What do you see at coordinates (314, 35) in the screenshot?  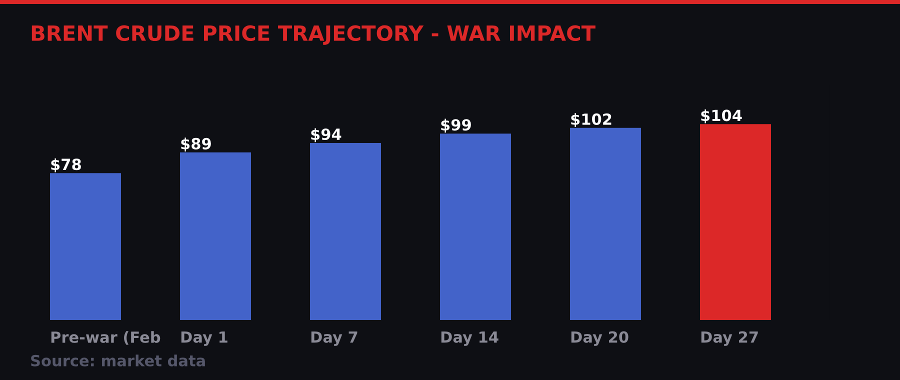 I see `chart-title: BRENT CRUDE PRICE TRAJECTORY - WAR IMPACT` at bounding box center [314, 35].